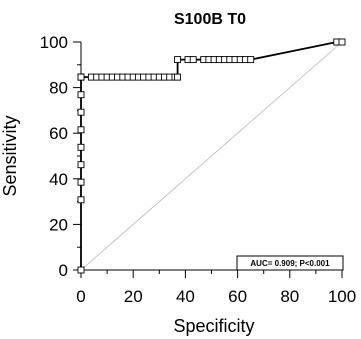 Image resolution: width=361 pixels, height=339 pixels. I want to click on y-tick-label: 0, so click(63, 270).